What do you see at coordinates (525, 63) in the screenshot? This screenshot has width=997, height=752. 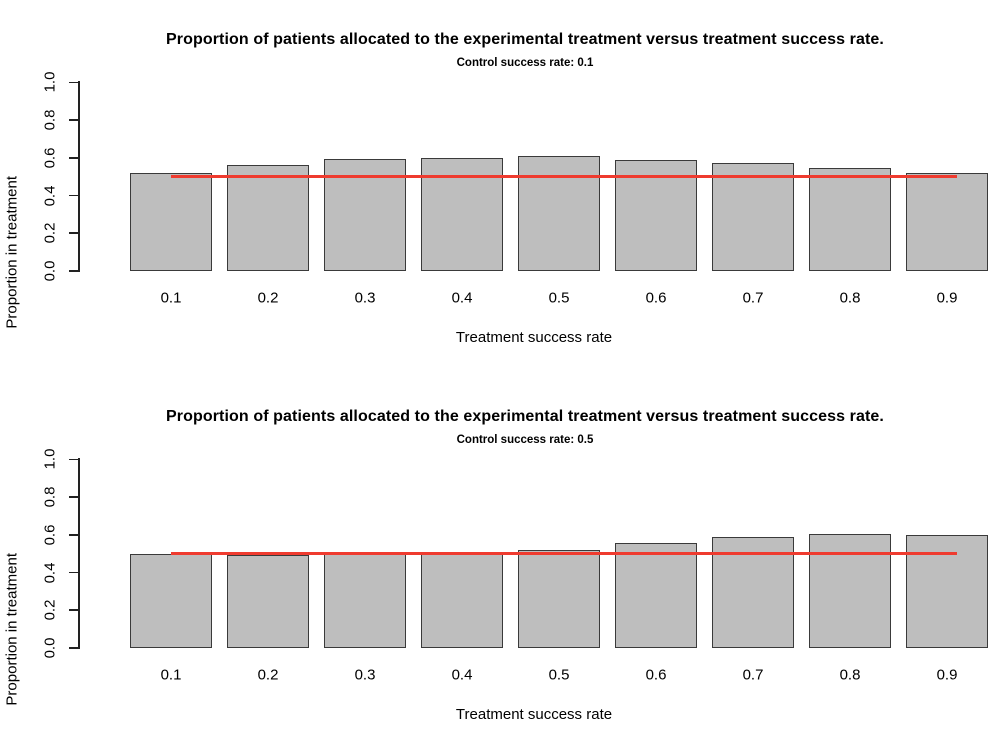 I see `chart-subtitle: Control success rate: 0.1` at bounding box center [525, 63].